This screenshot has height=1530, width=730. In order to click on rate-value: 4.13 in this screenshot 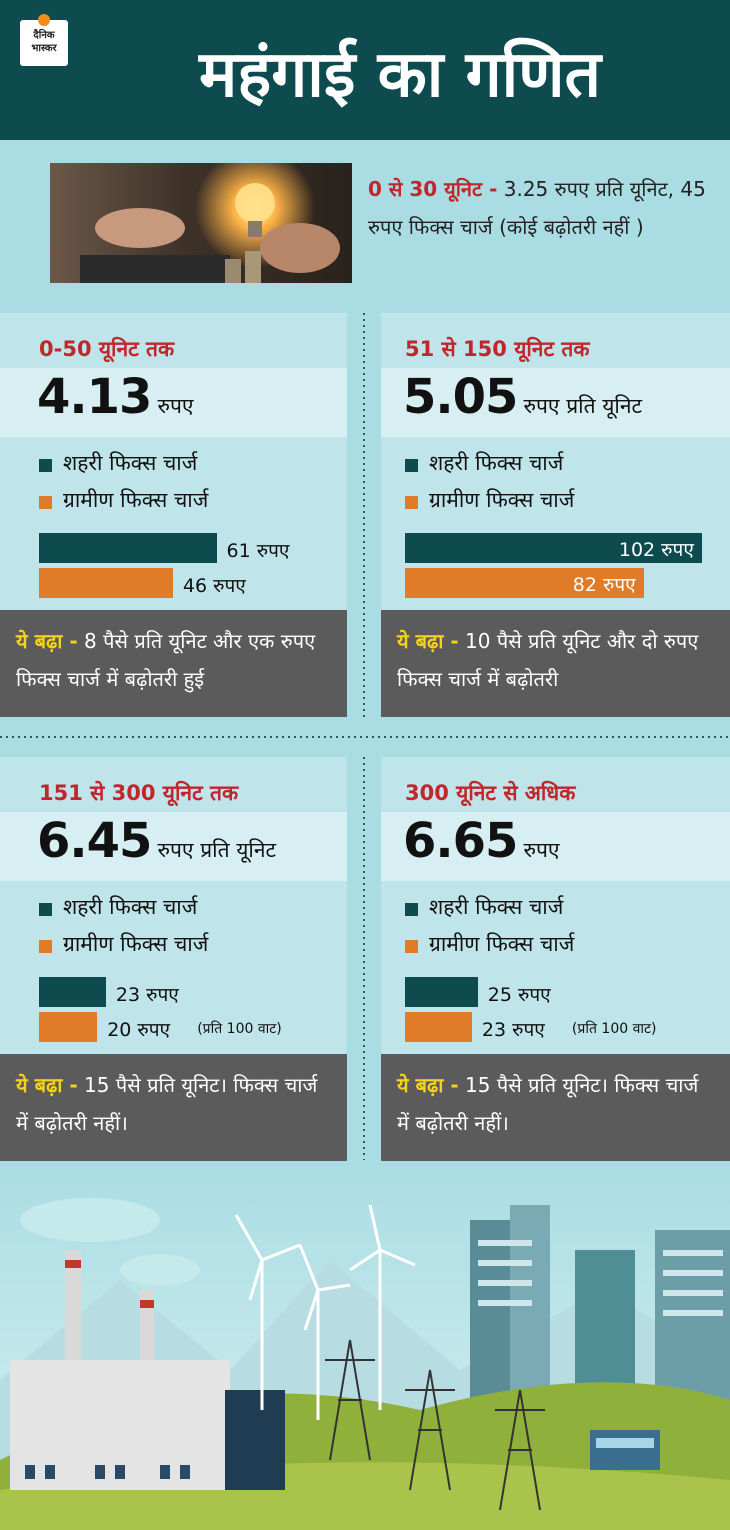, I will do `click(94, 397)`.